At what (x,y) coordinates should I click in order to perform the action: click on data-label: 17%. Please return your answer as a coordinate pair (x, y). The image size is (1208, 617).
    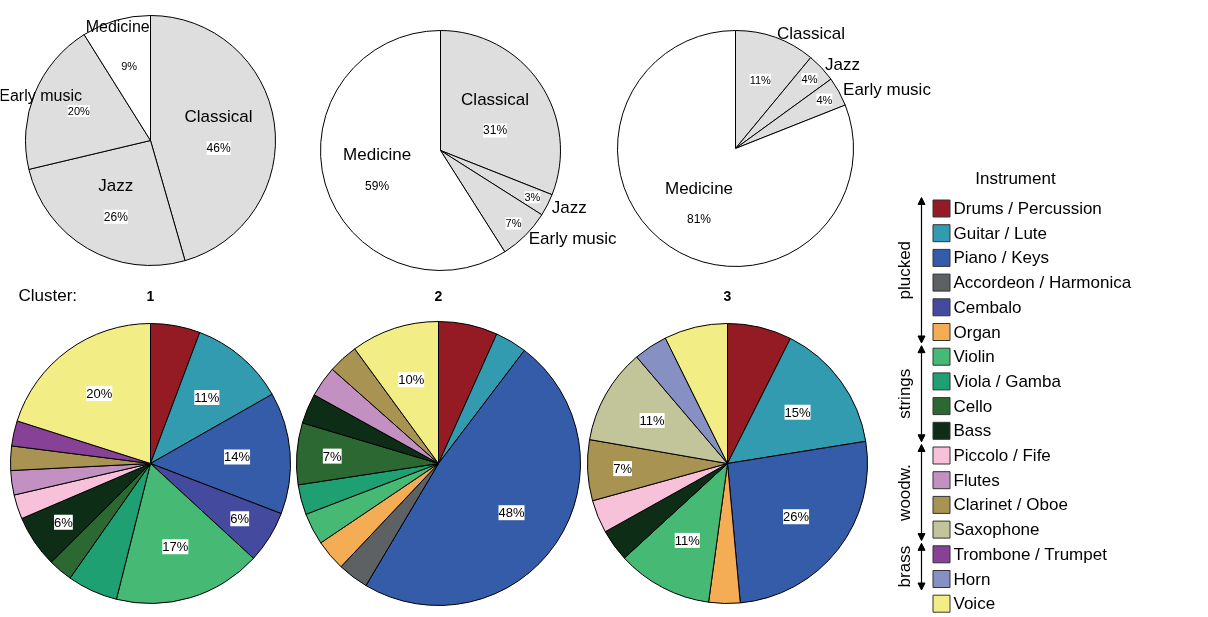
    Looking at the image, I should click on (175, 547).